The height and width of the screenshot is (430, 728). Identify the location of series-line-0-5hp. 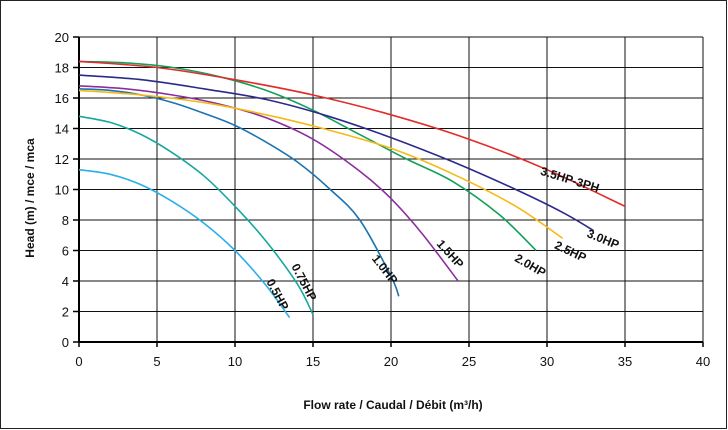
(184, 244).